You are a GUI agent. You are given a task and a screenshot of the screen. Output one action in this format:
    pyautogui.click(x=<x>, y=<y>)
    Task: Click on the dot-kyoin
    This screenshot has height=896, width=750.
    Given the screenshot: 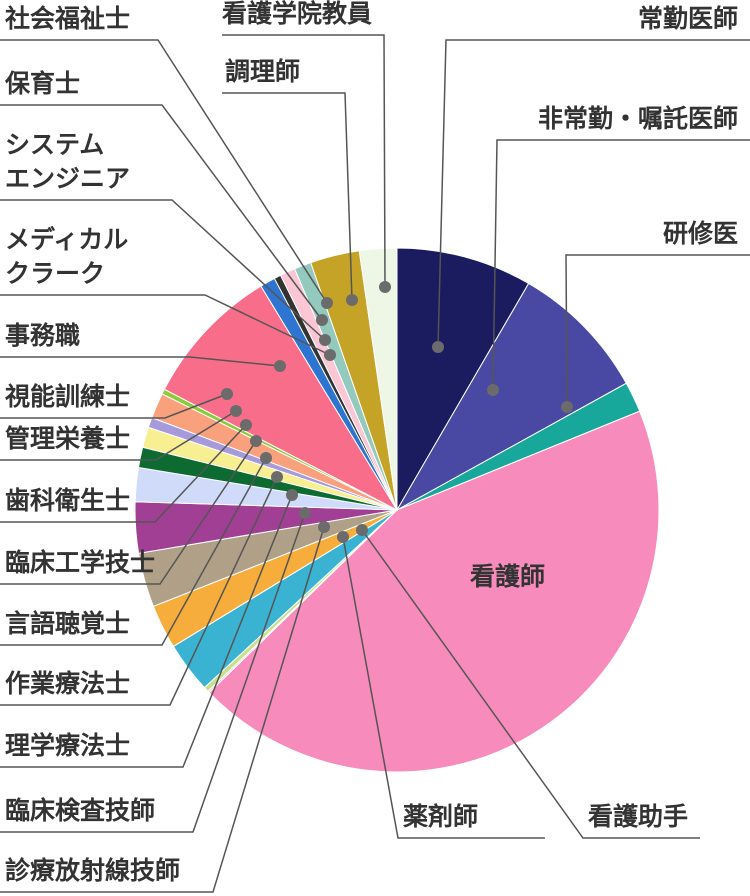 What is the action you would take?
    pyautogui.click(x=385, y=287)
    